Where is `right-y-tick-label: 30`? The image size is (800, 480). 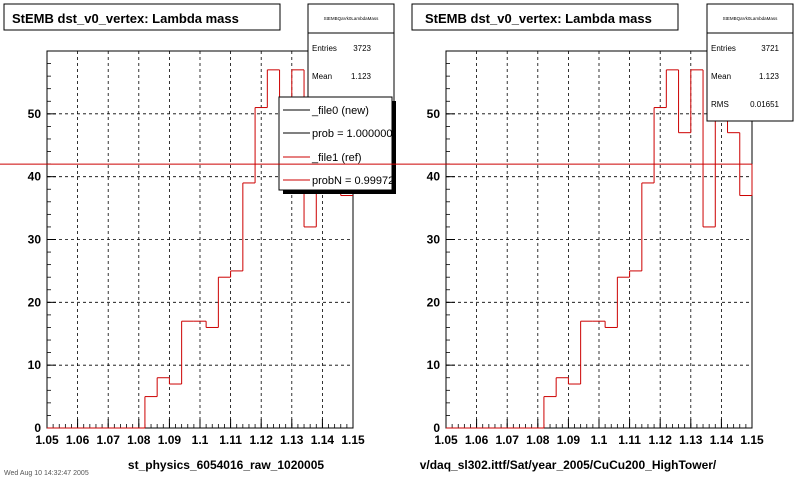
right-y-tick-label: 30 is located at coordinates (434, 240).